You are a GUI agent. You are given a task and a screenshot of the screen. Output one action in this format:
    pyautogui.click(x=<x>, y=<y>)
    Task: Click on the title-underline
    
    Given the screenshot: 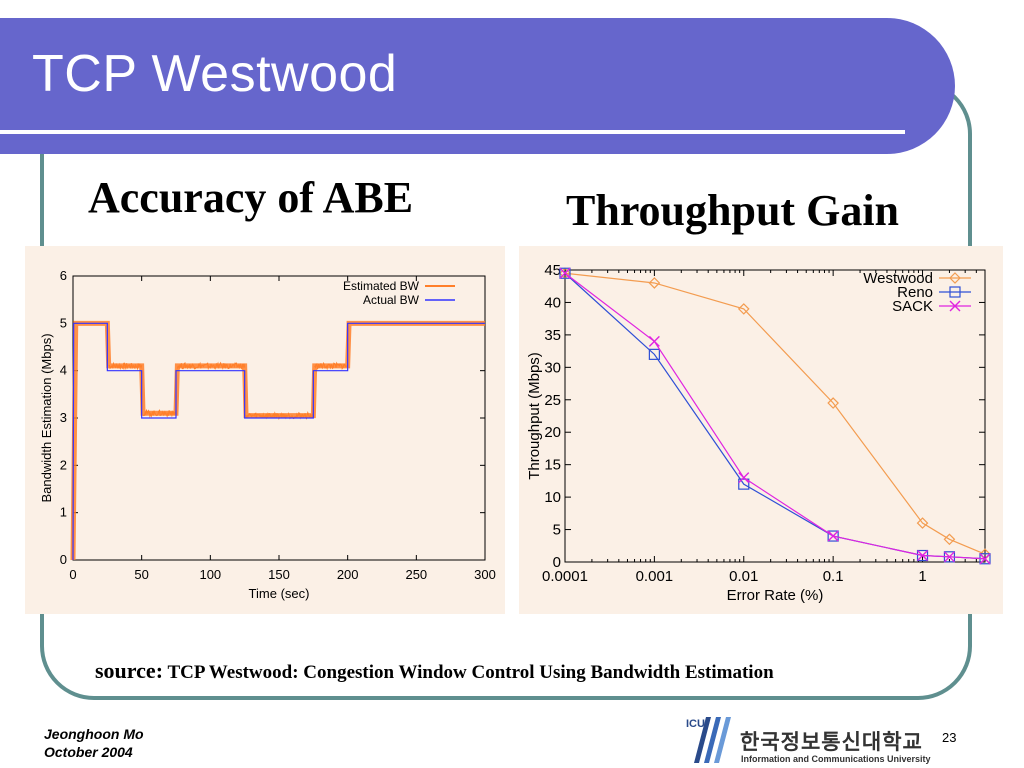 What is the action you would take?
    pyautogui.click(x=452, y=132)
    